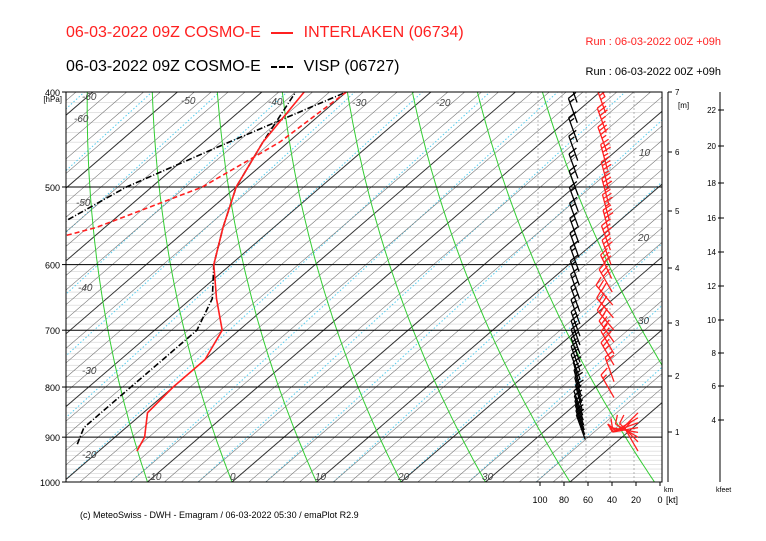 The image size is (766, 541). I want to click on km-tick-label: 7, so click(677, 92).